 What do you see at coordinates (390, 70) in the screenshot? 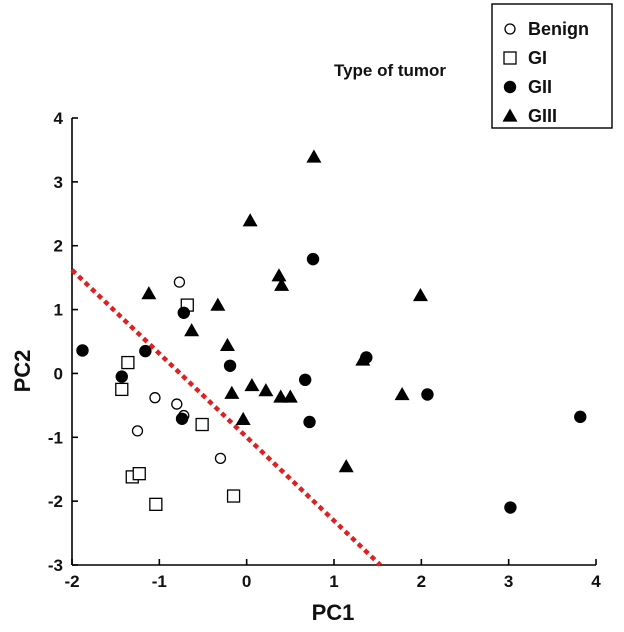
I see `legend-title: Type of tumor` at bounding box center [390, 70].